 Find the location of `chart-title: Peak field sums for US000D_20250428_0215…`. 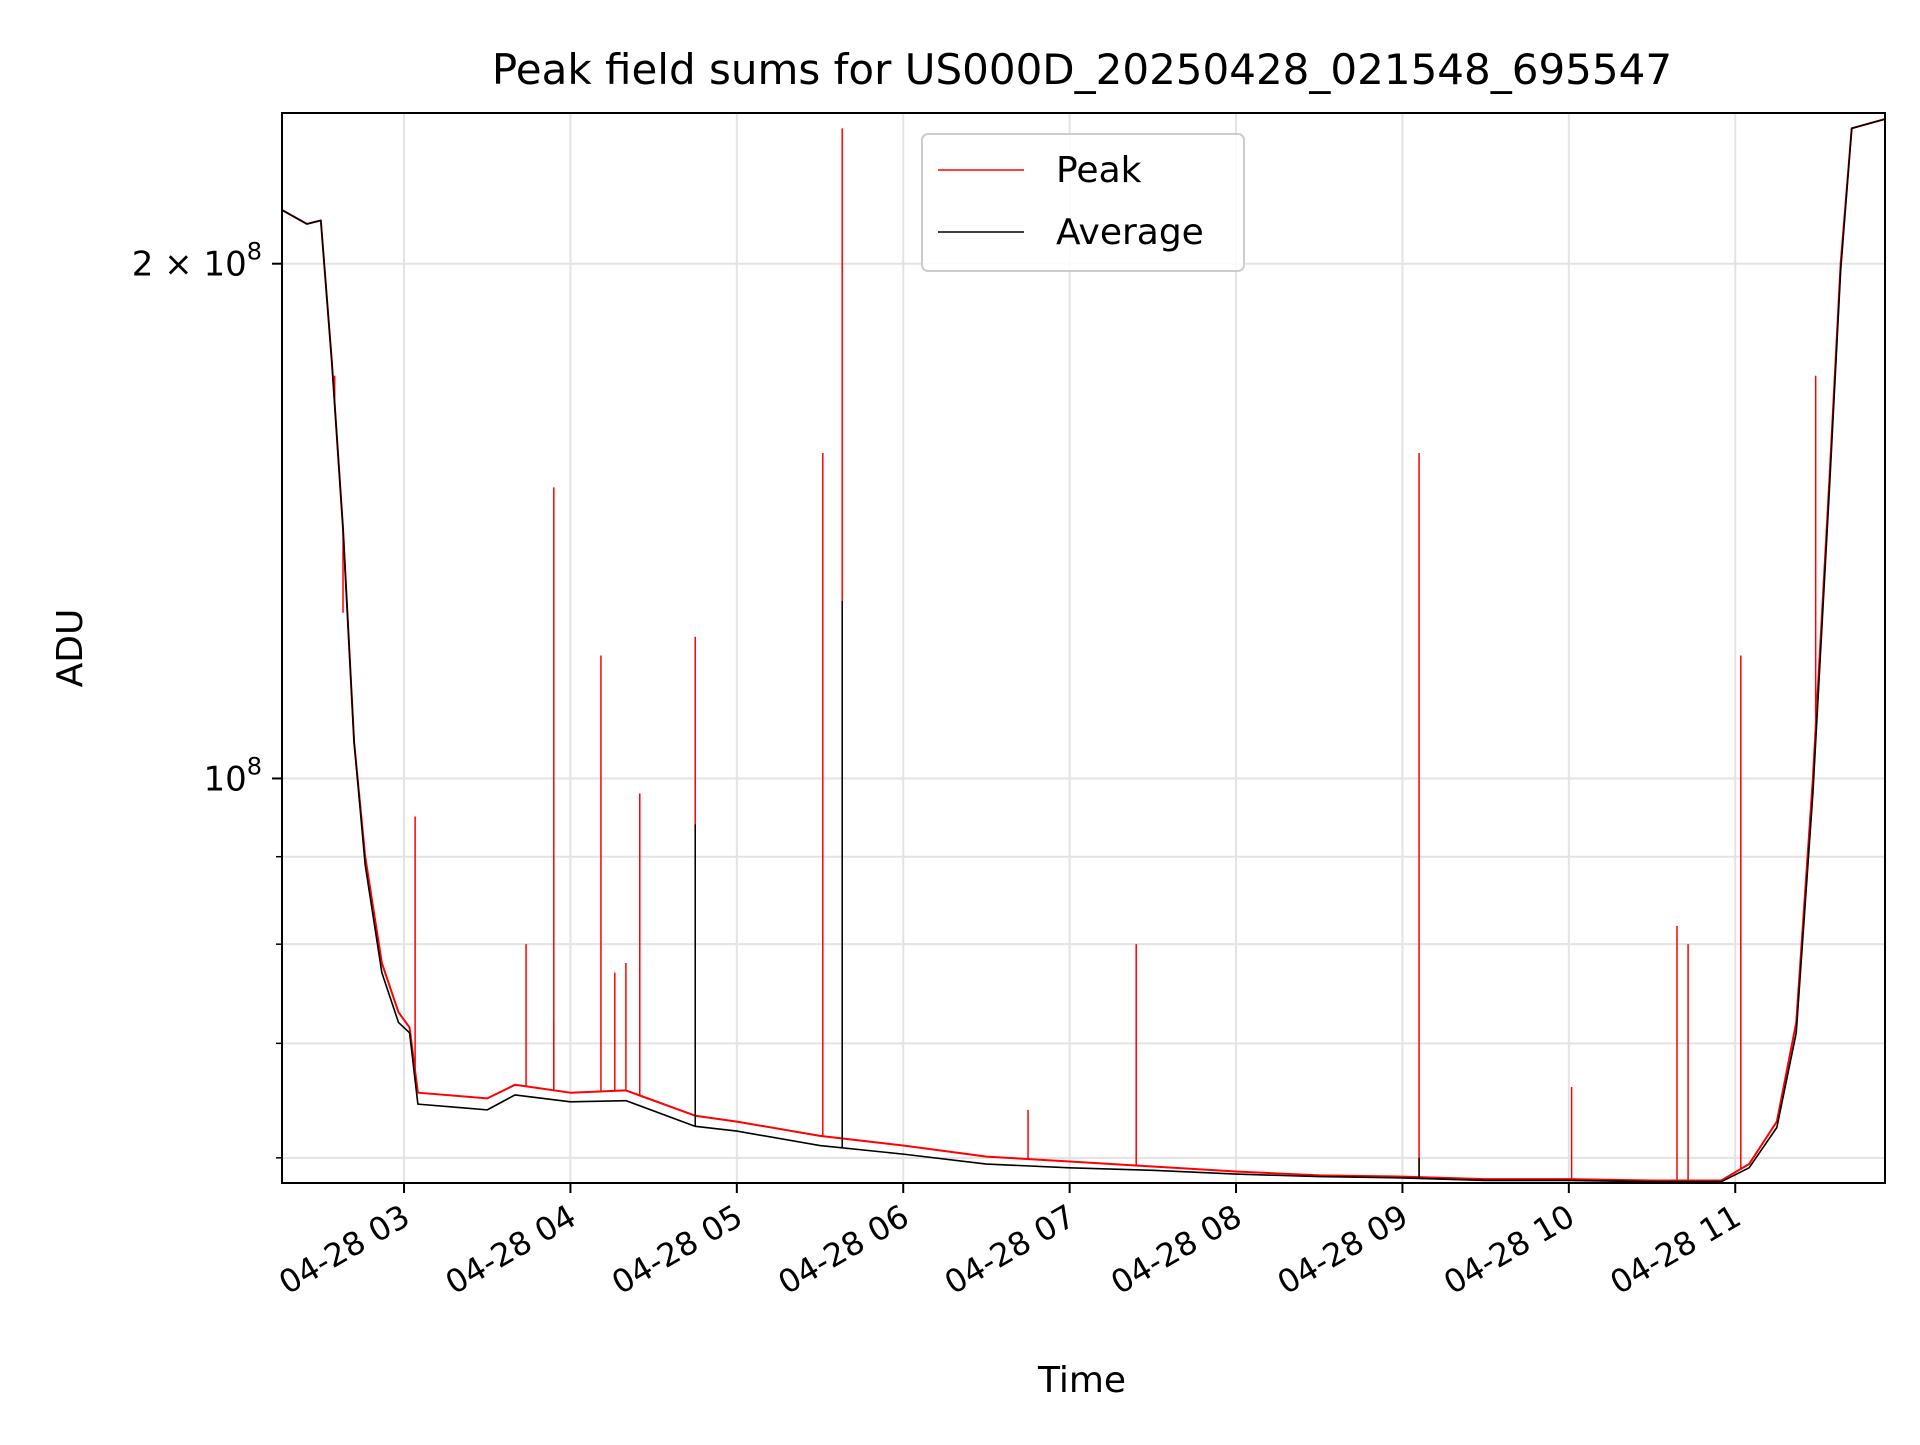

chart-title: Peak field sums for US000D_20250428_0215… is located at coordinates (1082, 69).